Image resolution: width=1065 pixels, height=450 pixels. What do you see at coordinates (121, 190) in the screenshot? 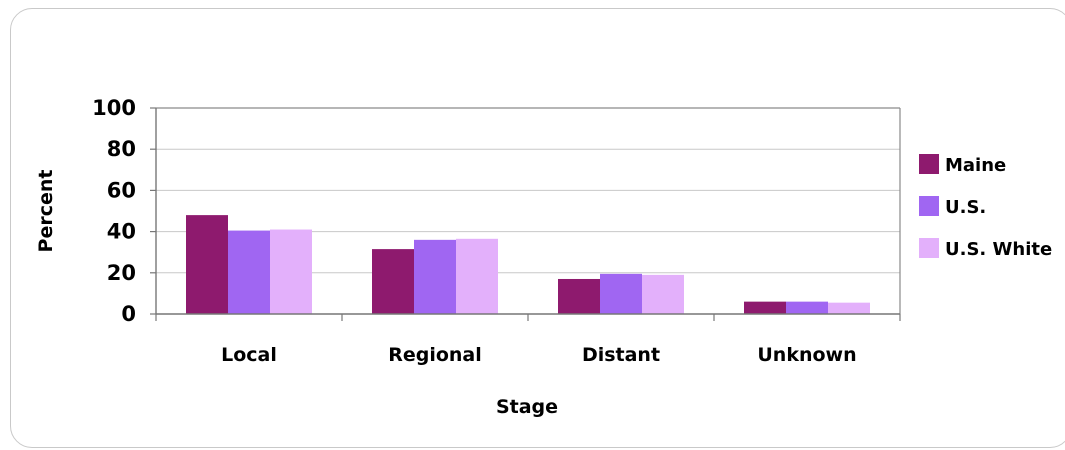
I see `y-tick-label: 60` at bounding box center [121, 190].